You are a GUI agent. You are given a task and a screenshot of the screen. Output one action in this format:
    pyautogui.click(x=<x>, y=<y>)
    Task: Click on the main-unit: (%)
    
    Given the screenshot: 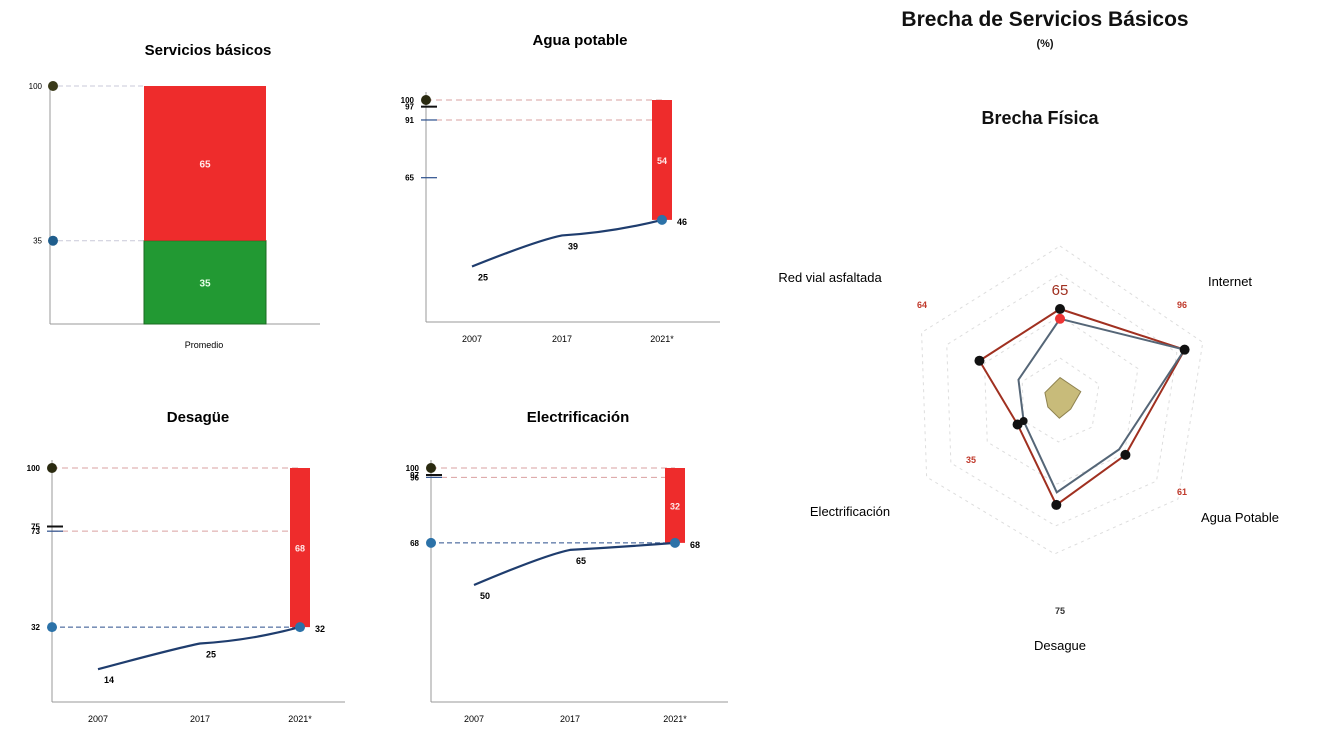 What is the action you would take?
    pyautogui.click(x=1045, y=44)
    